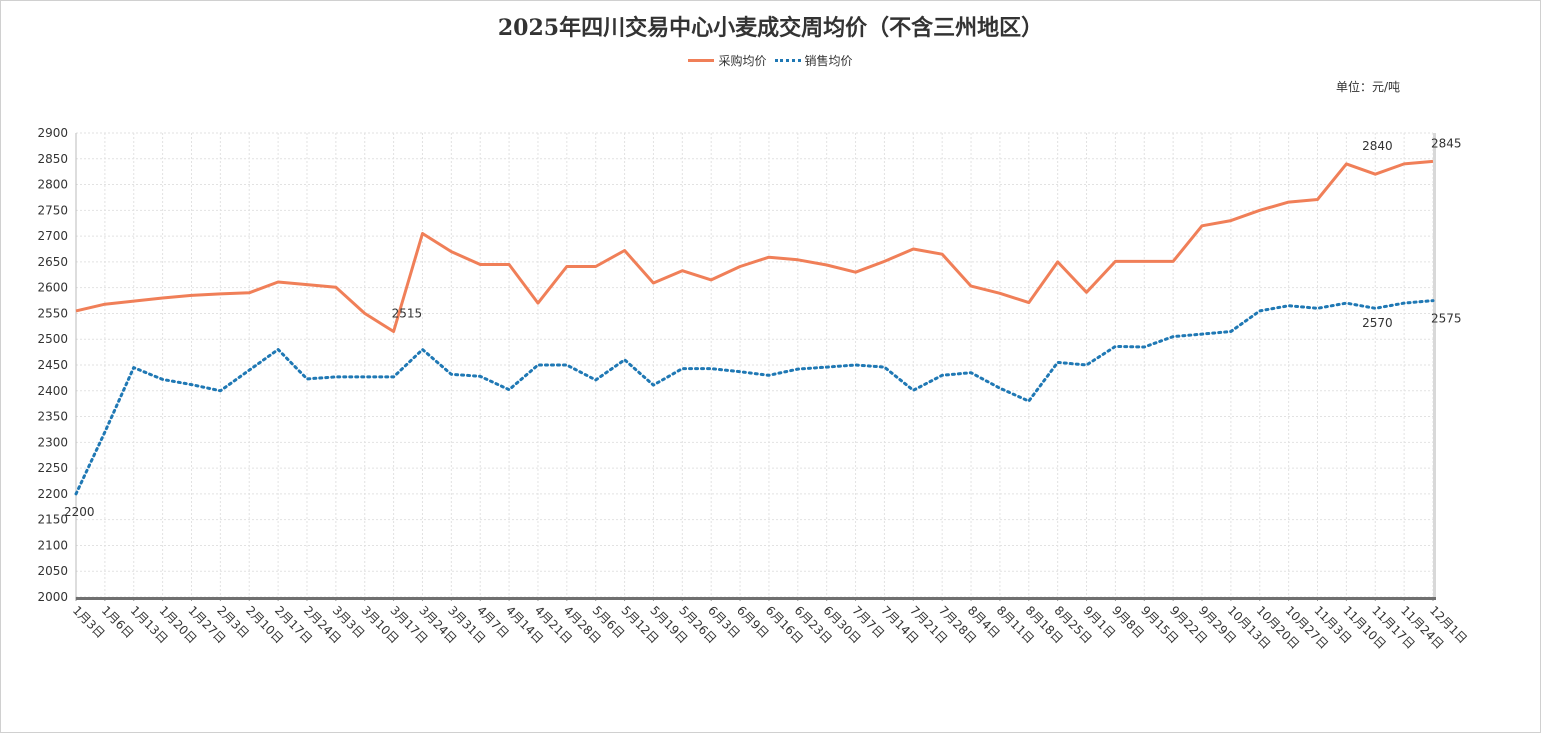  What do you see at coordinates (1446, 319) in the screenshot?
I see `data-label: 2575` at bounding box center [1446, 319].